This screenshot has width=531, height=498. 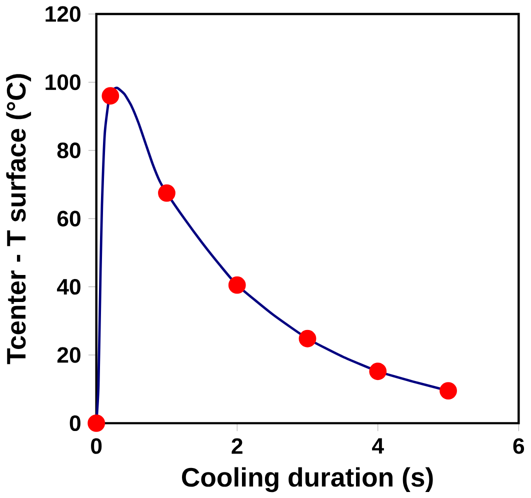 What do you see at coordinates (19, 219) in the screenshot?
I see `y-axis-title: Tcenter - T surface (°C)` at bounding box center [19, 219].